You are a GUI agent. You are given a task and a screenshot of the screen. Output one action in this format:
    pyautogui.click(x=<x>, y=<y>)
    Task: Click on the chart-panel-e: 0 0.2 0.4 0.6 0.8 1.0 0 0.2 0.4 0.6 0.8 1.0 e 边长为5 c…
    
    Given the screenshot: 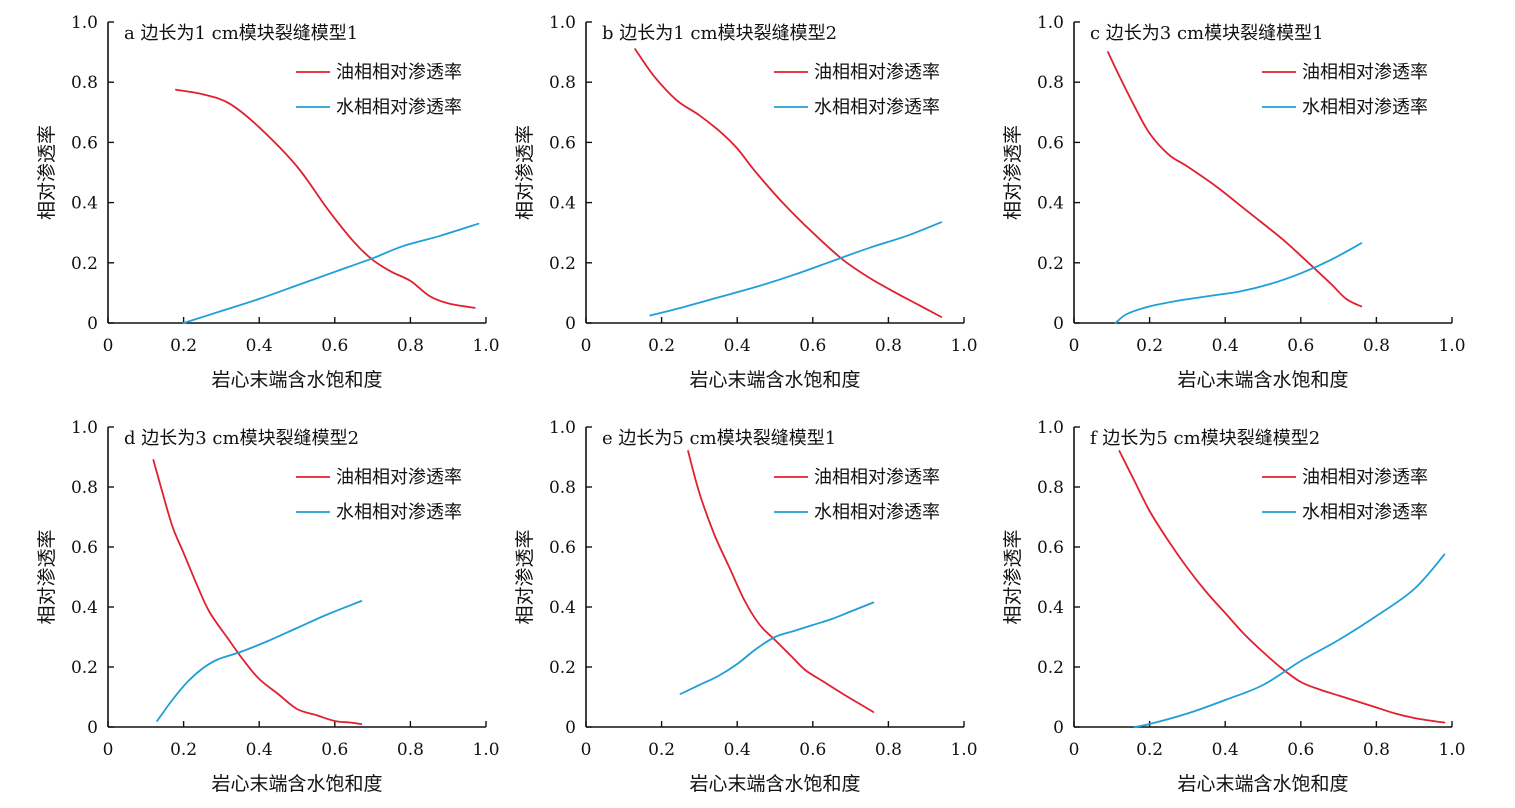 What is the action you would take?
    pyautogui.click(x=746, y=606)
    